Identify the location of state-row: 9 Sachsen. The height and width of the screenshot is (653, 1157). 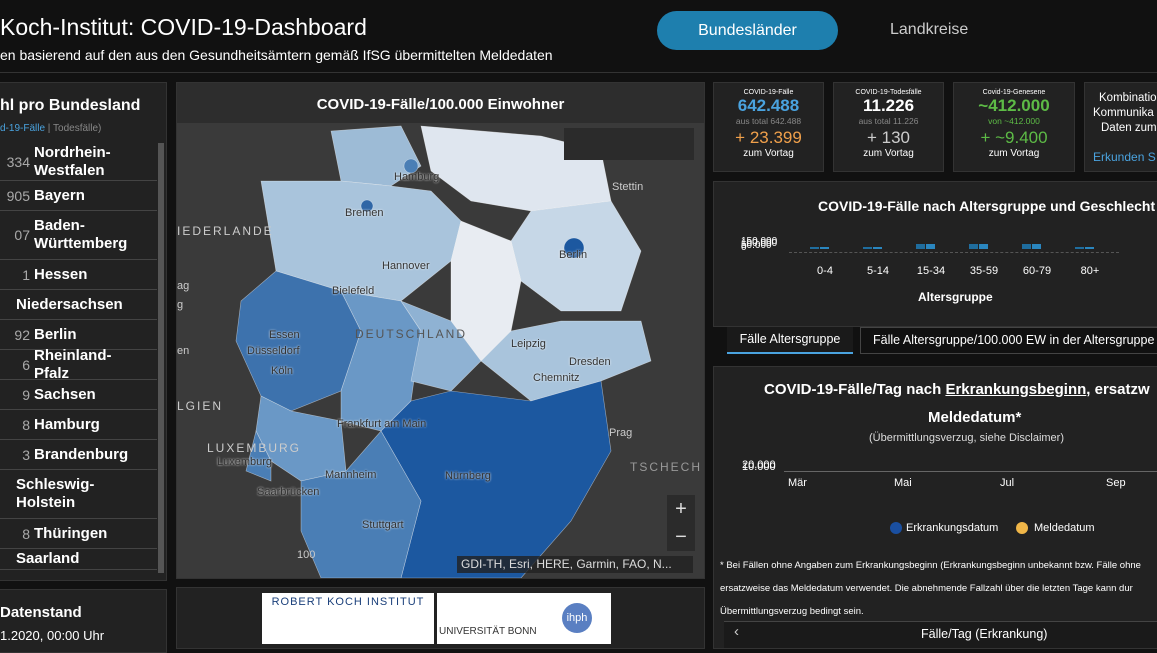
(78, 395).